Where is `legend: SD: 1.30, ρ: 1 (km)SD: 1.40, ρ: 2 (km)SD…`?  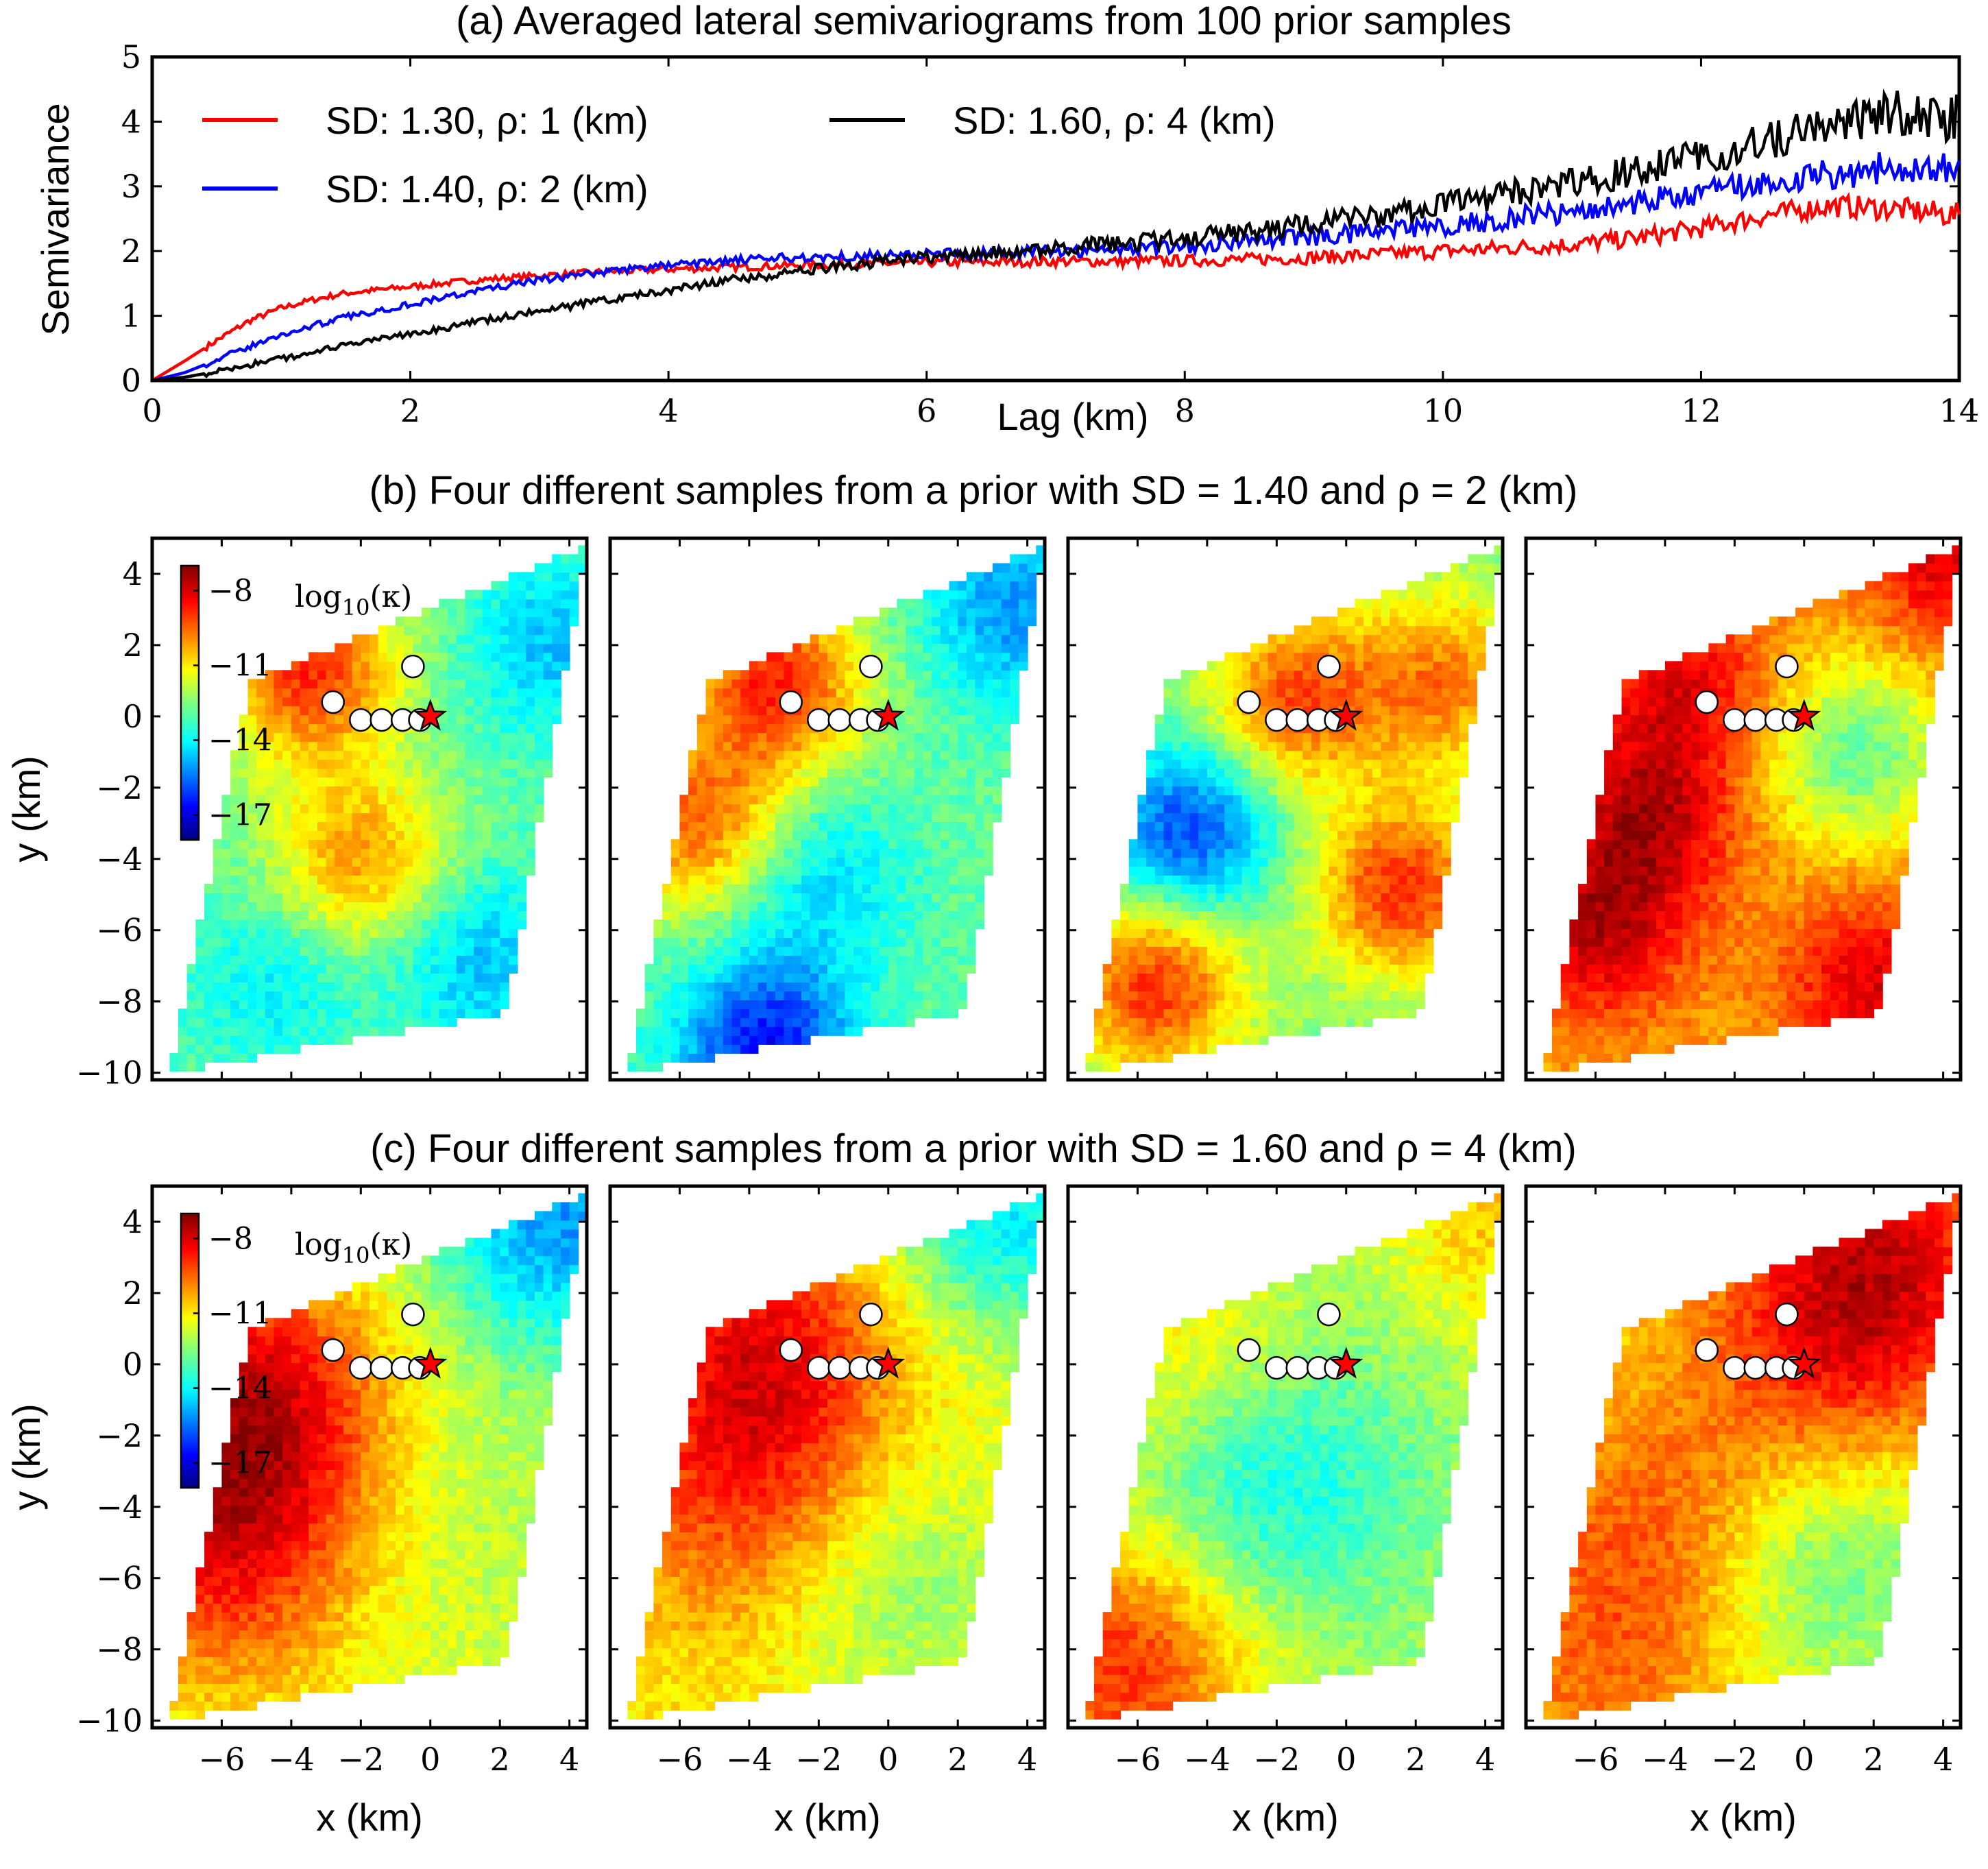 legend: SD: 1.30, ρ: 1 (km)SD: 1.40, ρ: 2 (km)SD… is located at coordinates (739, 155).